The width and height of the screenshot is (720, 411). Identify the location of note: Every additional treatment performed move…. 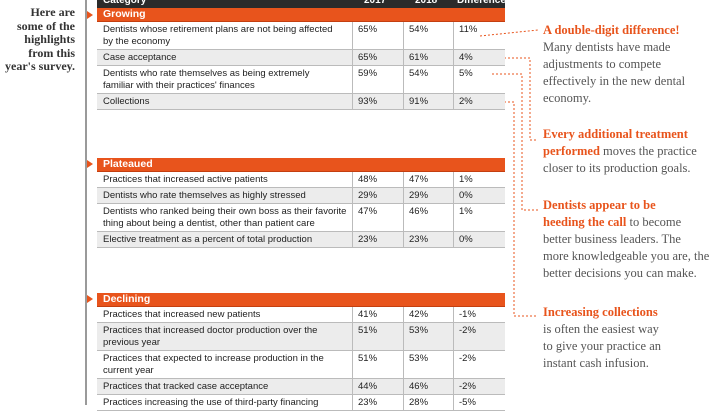
(631, 151).